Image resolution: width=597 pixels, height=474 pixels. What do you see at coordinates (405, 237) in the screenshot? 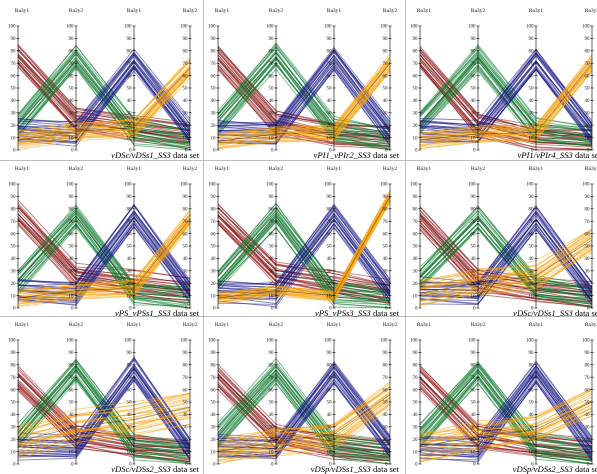
I see `divider-v2` at bounding box center [405, 237].